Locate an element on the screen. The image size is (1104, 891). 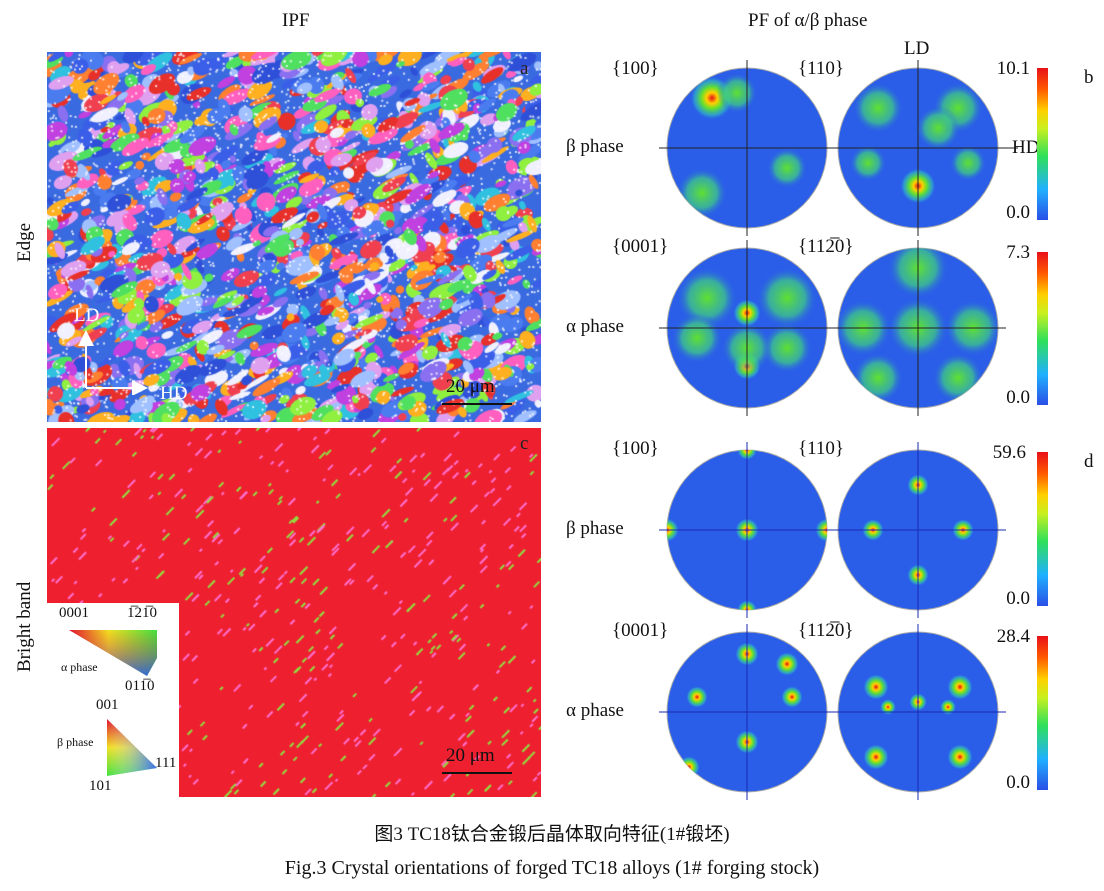
colorbar-max: 10.1 is located at coordinates (1013, 68).